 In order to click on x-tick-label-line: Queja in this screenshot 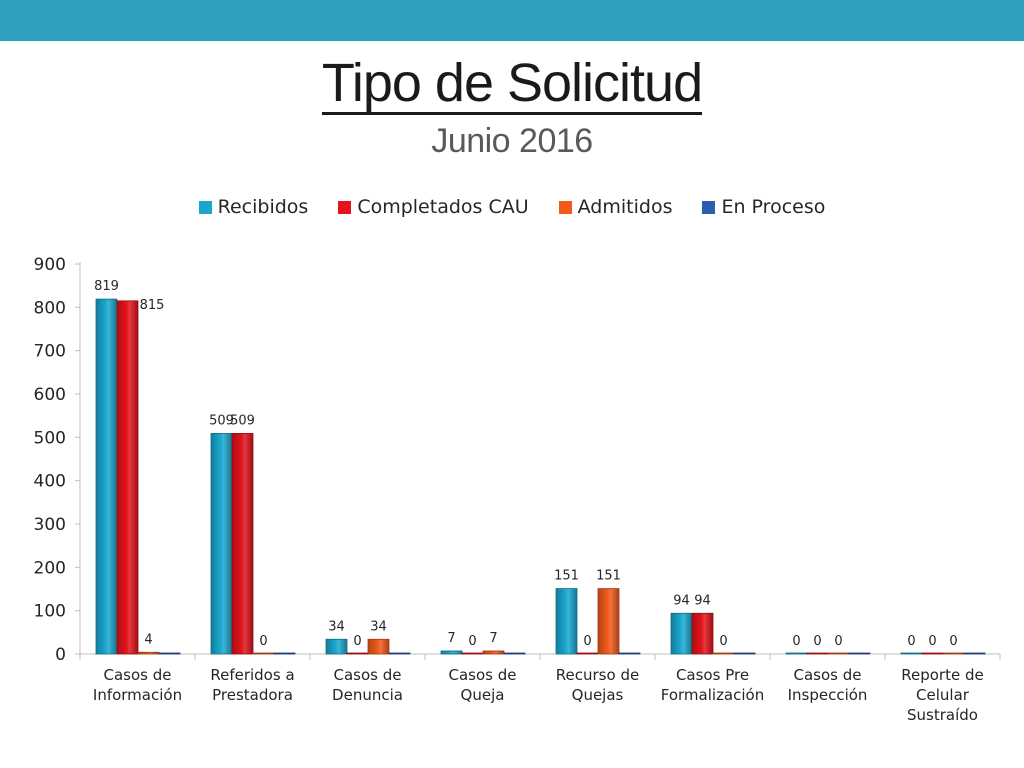, I will do `click(483, 695)`.